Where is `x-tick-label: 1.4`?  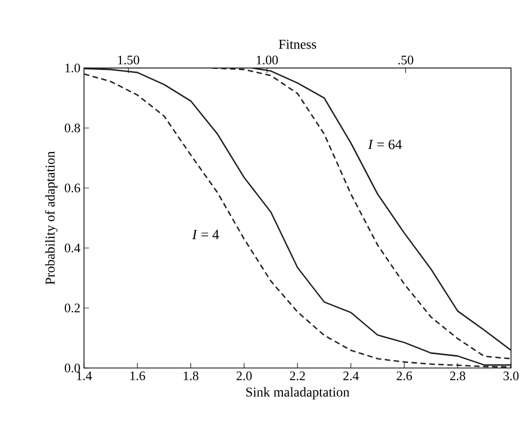
x-tick-label: 1.4 is located at coordinates (84, 376).